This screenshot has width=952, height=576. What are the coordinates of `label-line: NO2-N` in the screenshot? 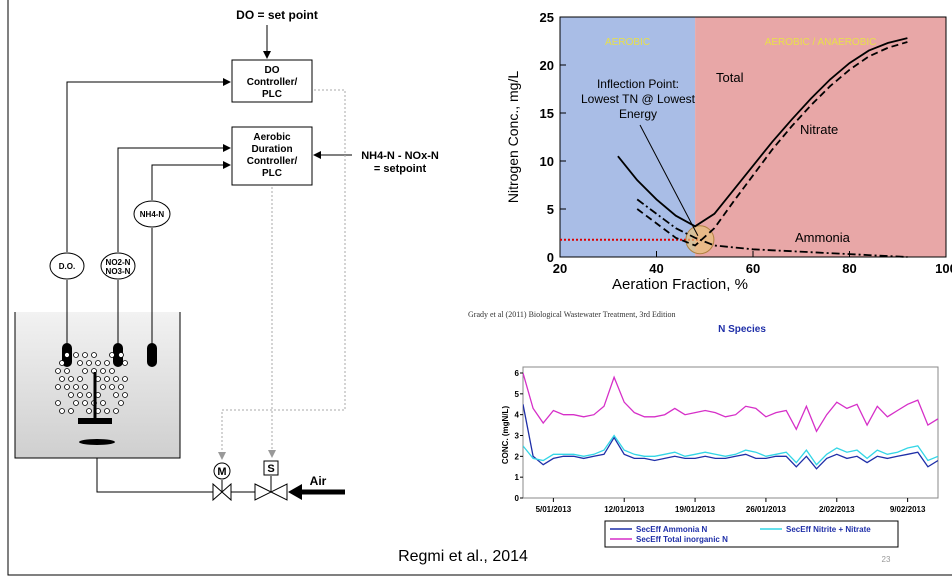 It's located at (118, 262).